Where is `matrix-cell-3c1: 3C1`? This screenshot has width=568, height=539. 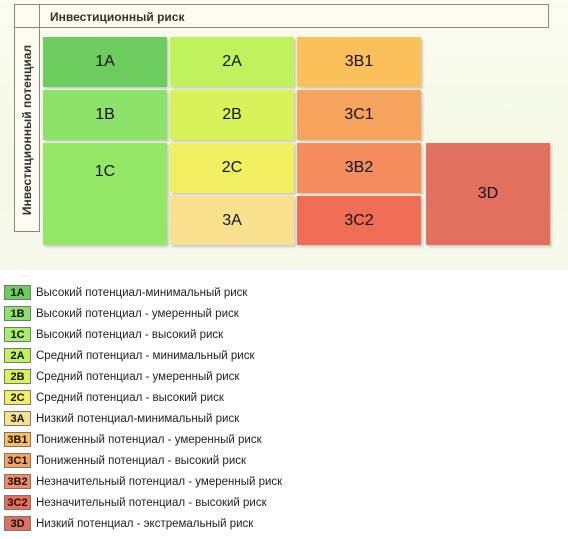 matrix-cell-3c1: 3C1 is located at coordinates (359, 115).